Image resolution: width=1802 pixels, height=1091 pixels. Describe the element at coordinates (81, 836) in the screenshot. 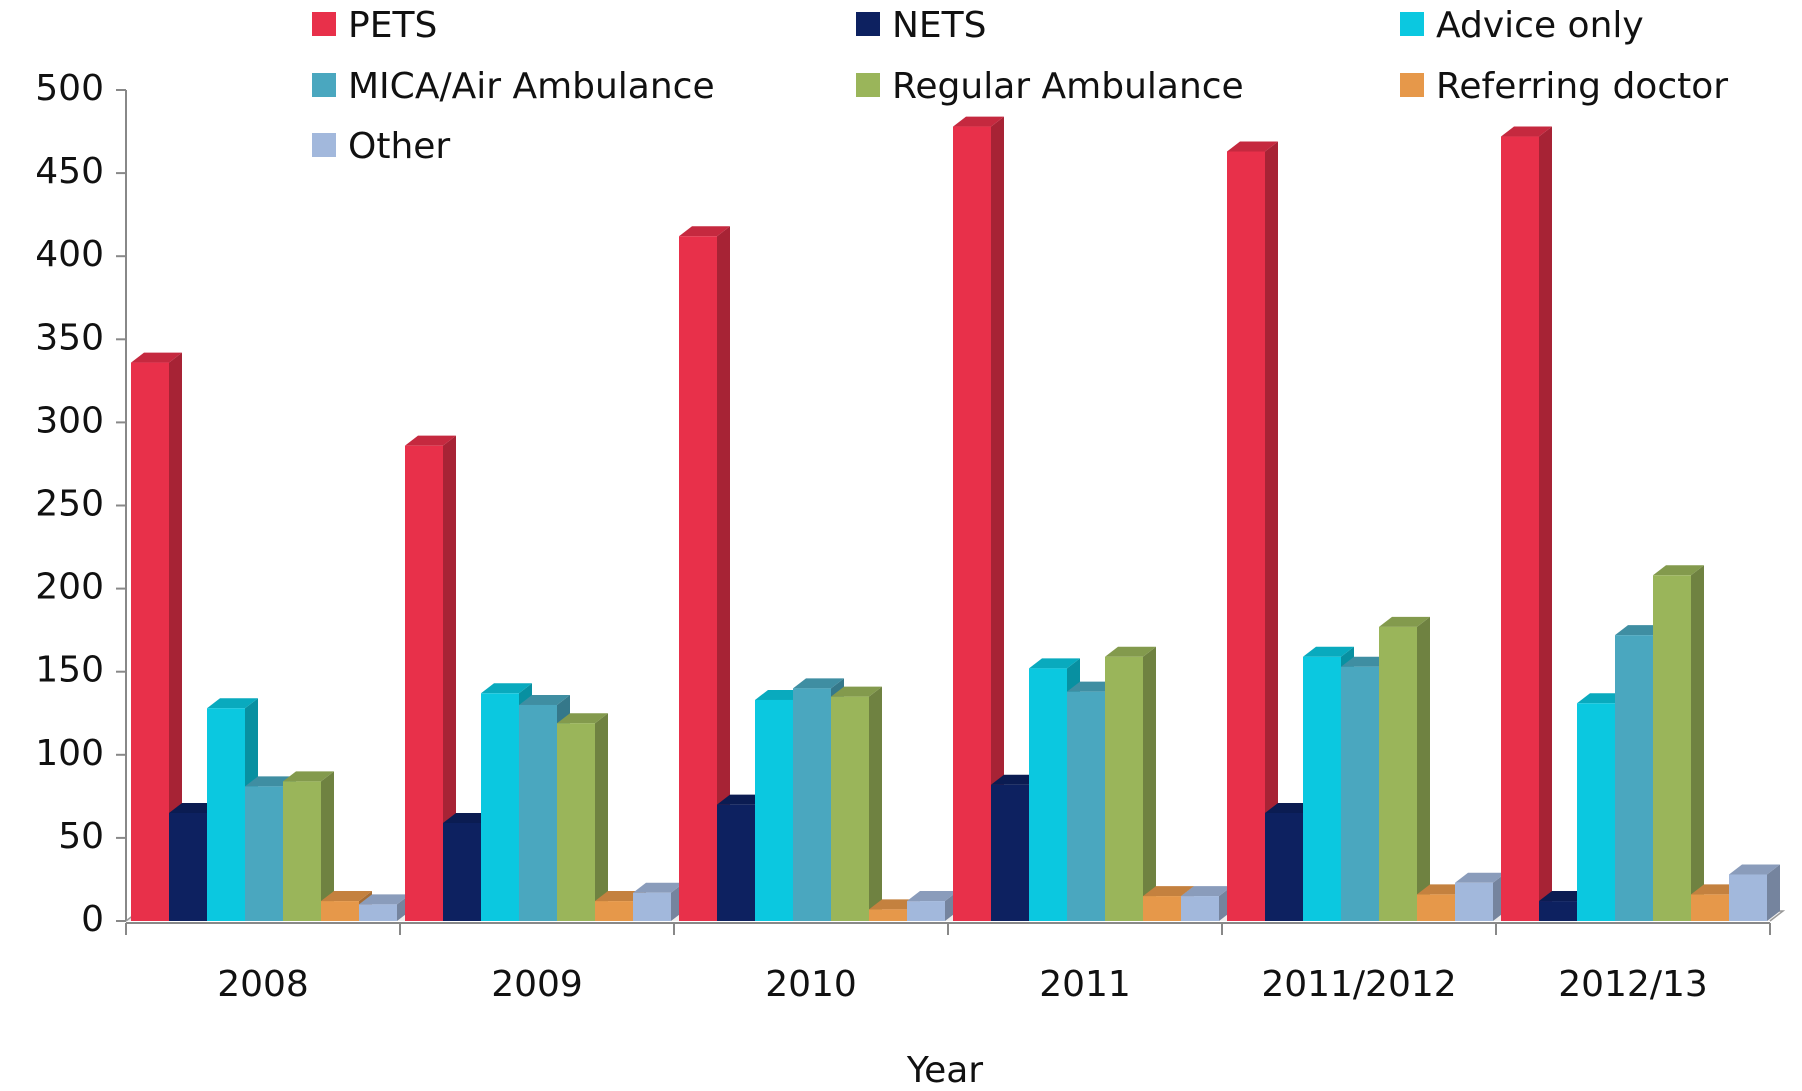

I see `y-tick-label: 50` at that location.